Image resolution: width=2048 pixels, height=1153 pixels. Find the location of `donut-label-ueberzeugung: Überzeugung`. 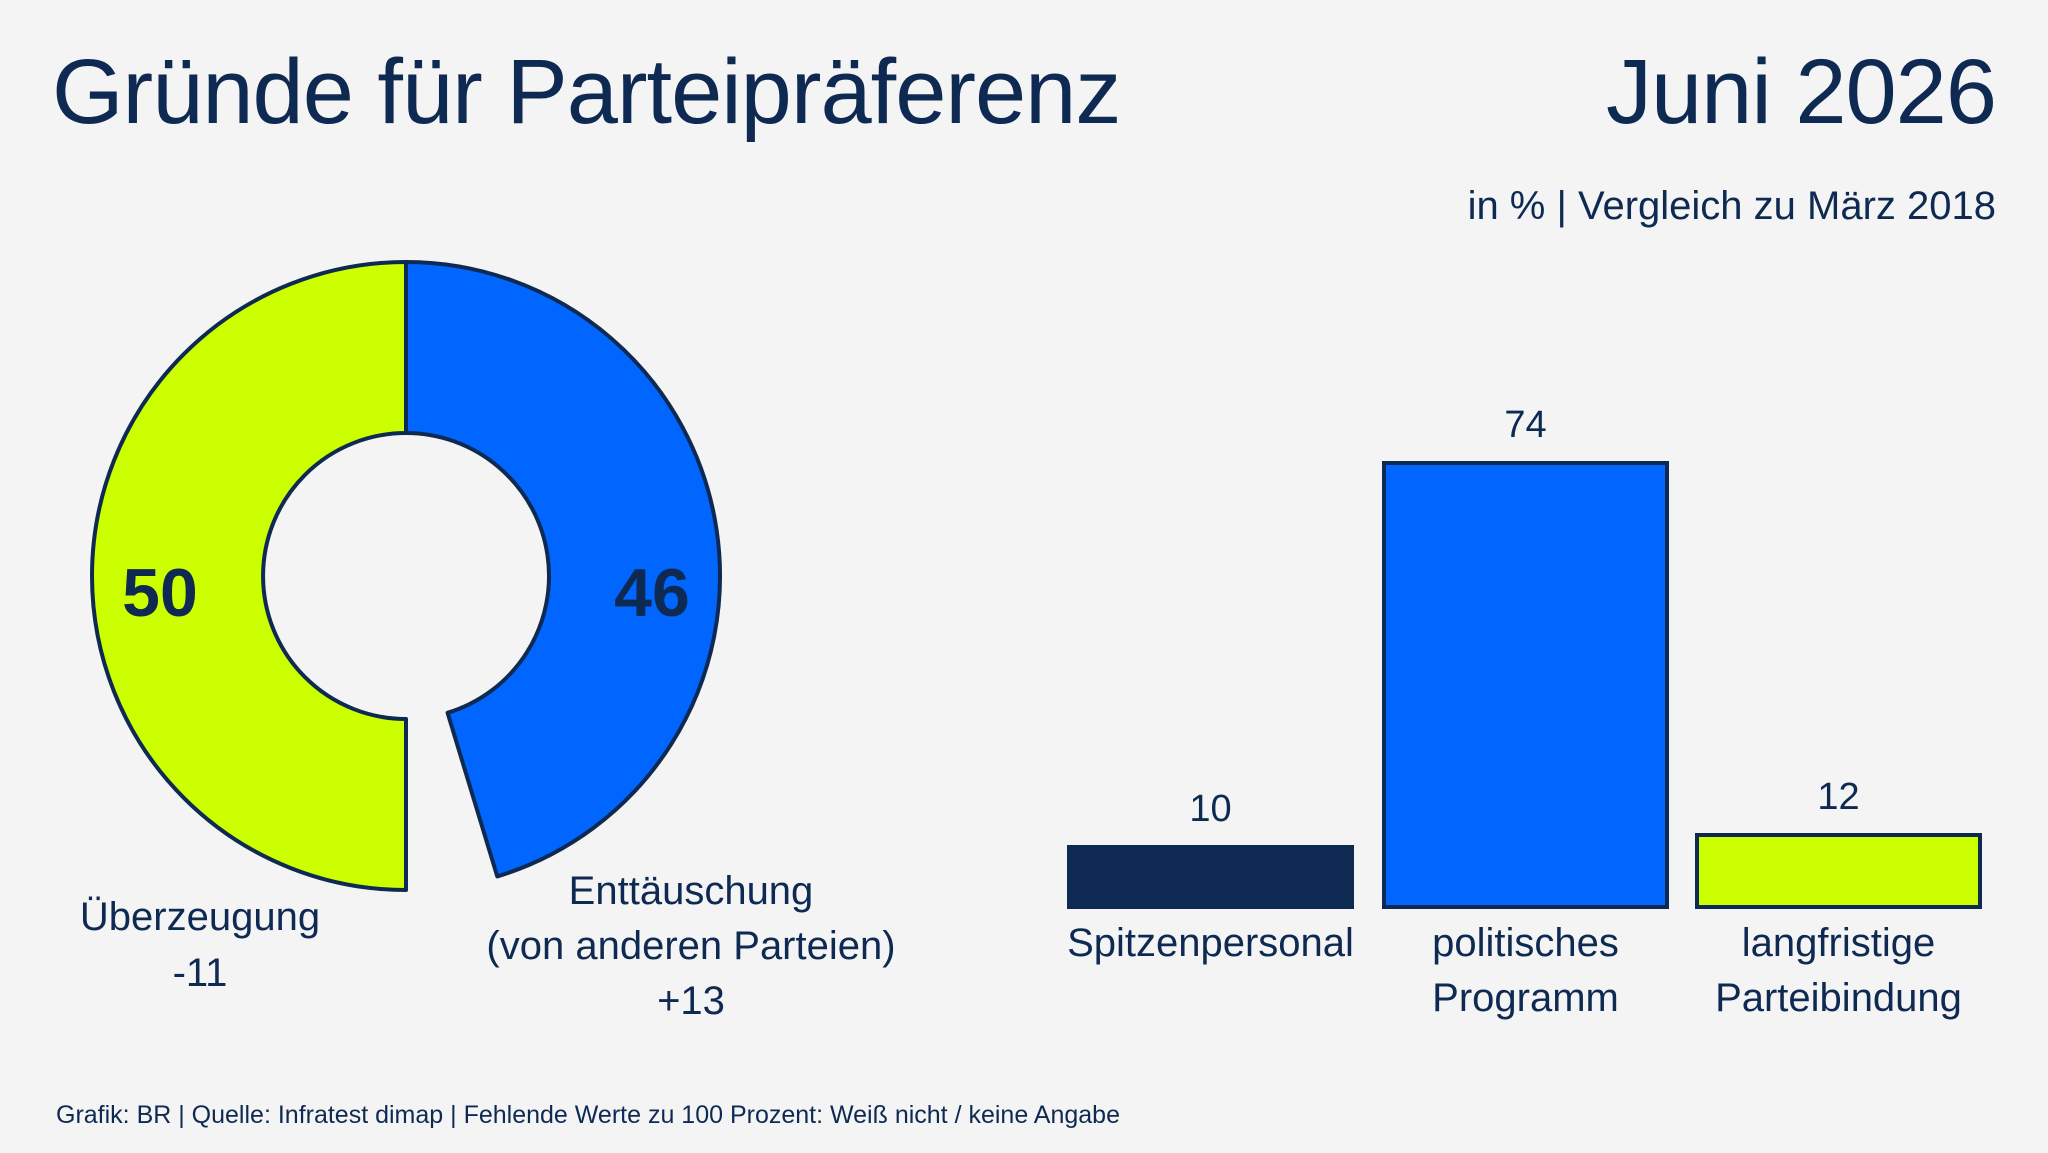

donut-label-ueberzeugung: Überzeugung is located at coordinates (200, 917).